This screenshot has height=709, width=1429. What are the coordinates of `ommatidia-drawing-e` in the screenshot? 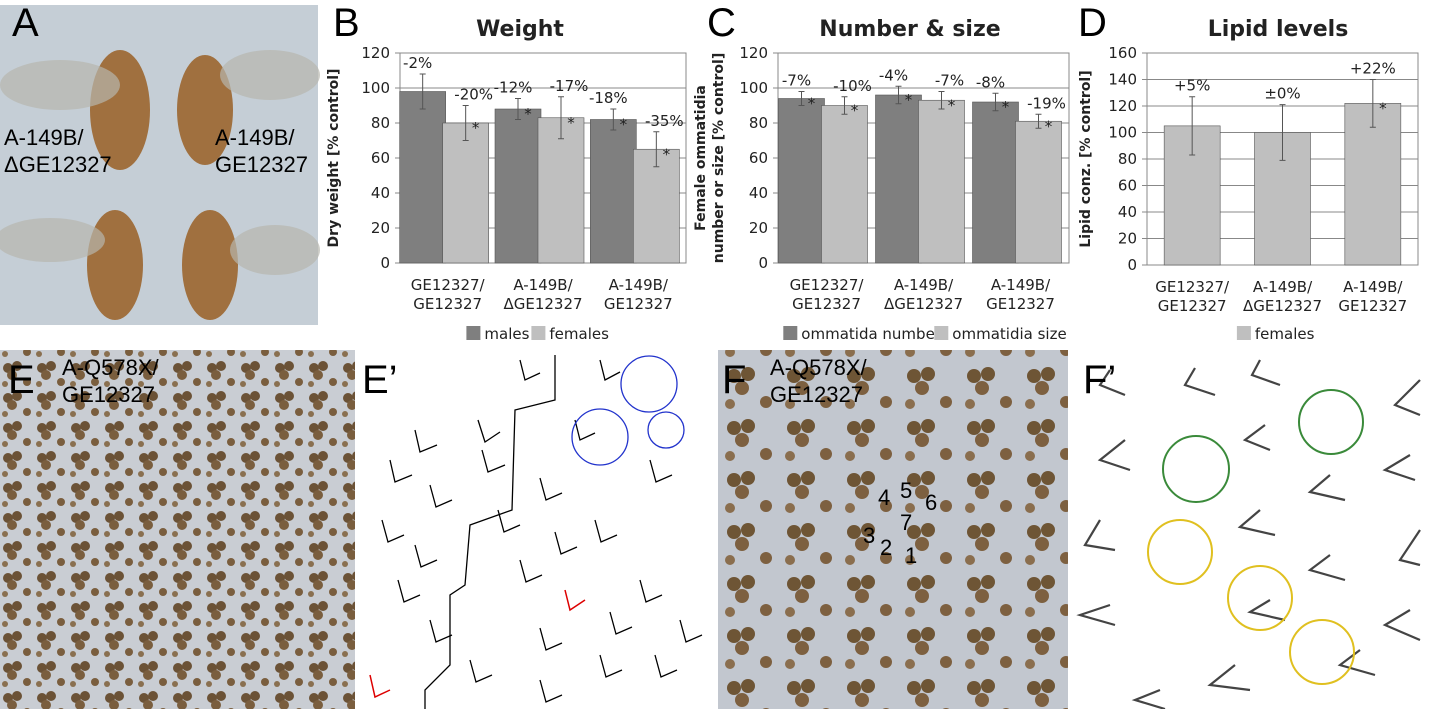 It's located at (542, 532).